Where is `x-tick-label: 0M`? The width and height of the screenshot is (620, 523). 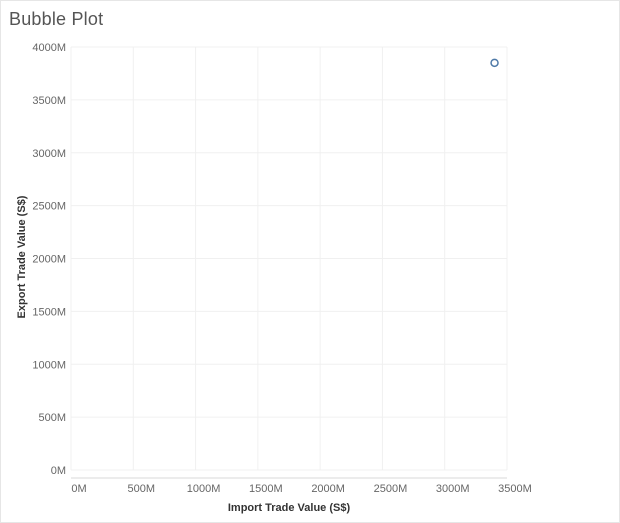 x-tick-label: 0M is located at coordinates (78, 489).